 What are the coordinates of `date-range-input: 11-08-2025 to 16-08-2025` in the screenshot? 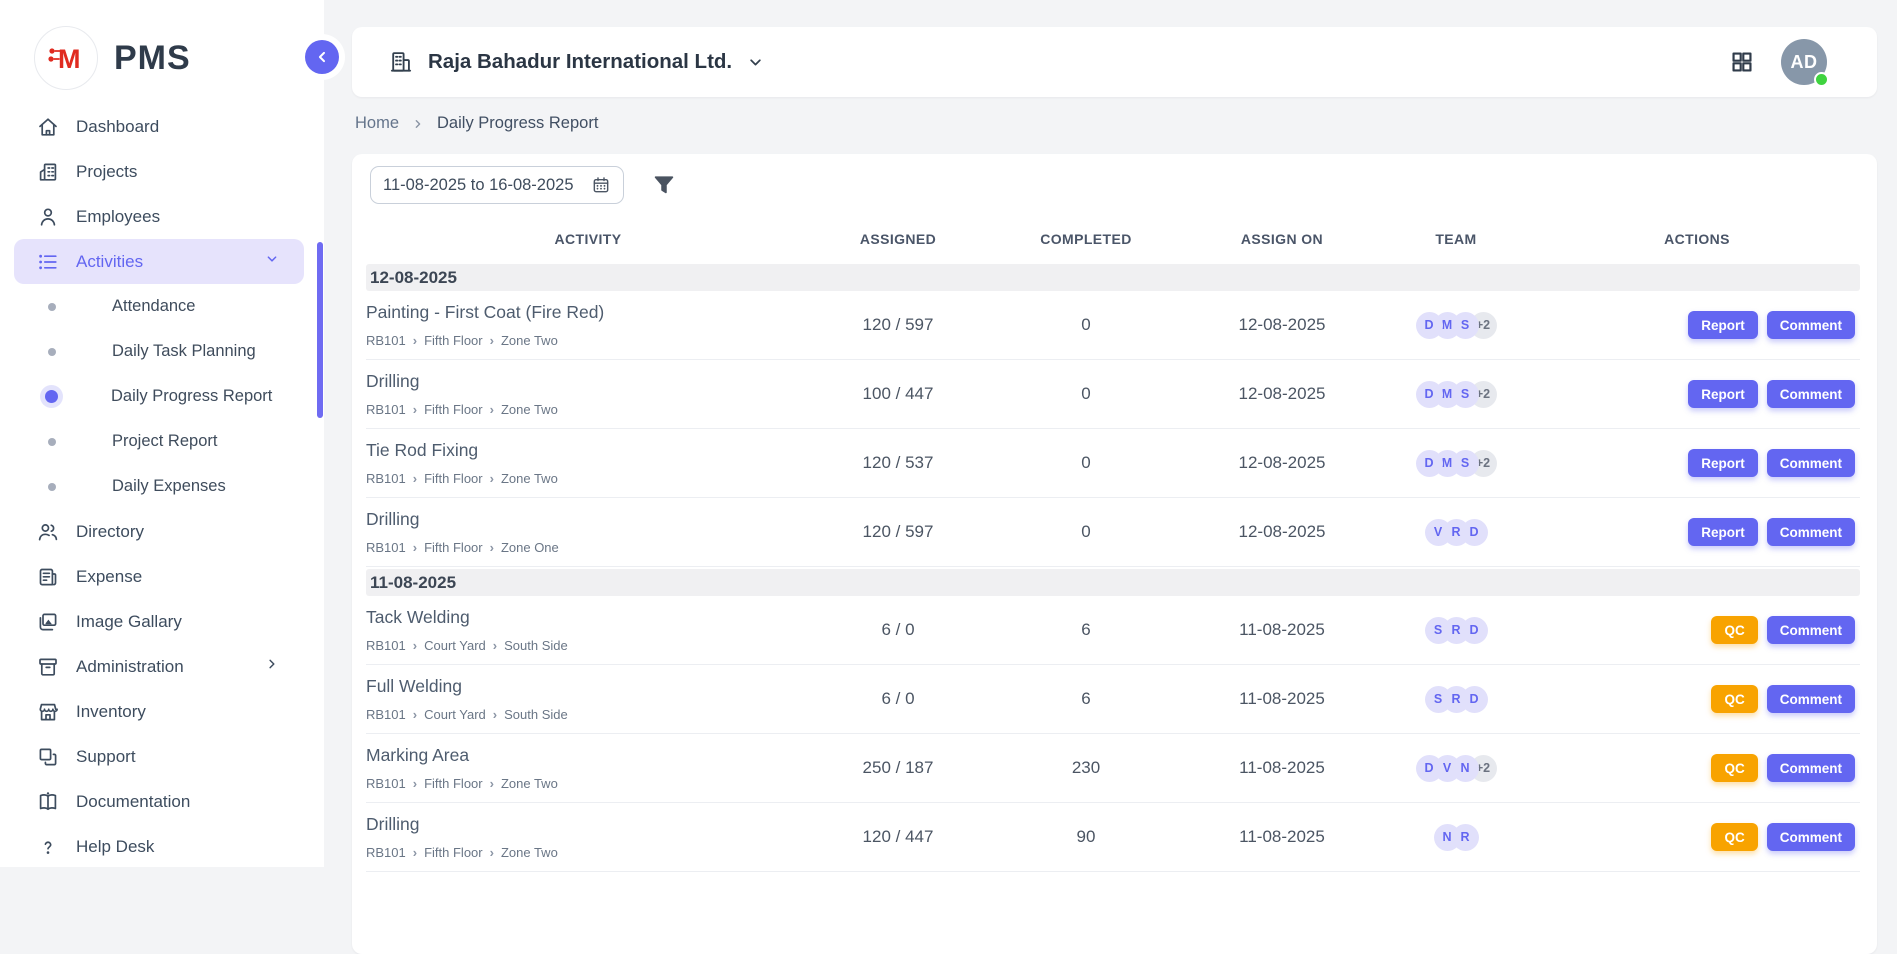 It's located at (497, 185).